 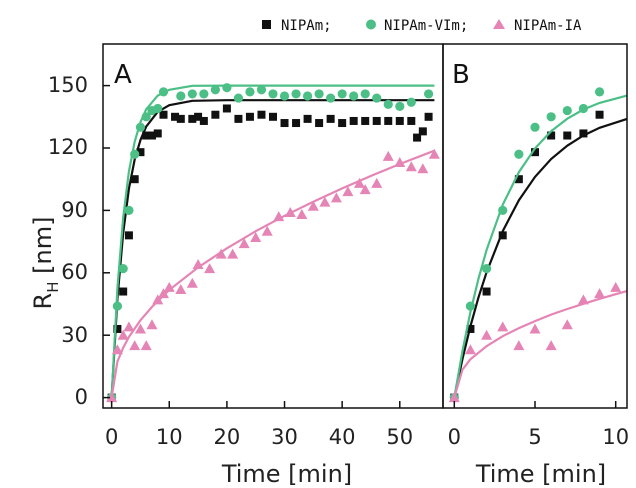 I want to click on panel-a-x-tick-label: 10, so click(x=169, y=437).